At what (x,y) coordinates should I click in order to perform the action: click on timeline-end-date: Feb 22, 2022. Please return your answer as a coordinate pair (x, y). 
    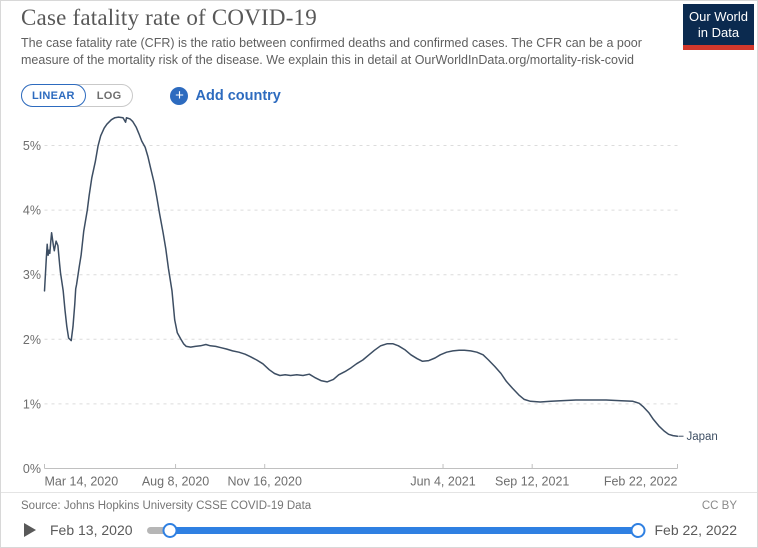
    Looking at the image, I should click on (695, 530).